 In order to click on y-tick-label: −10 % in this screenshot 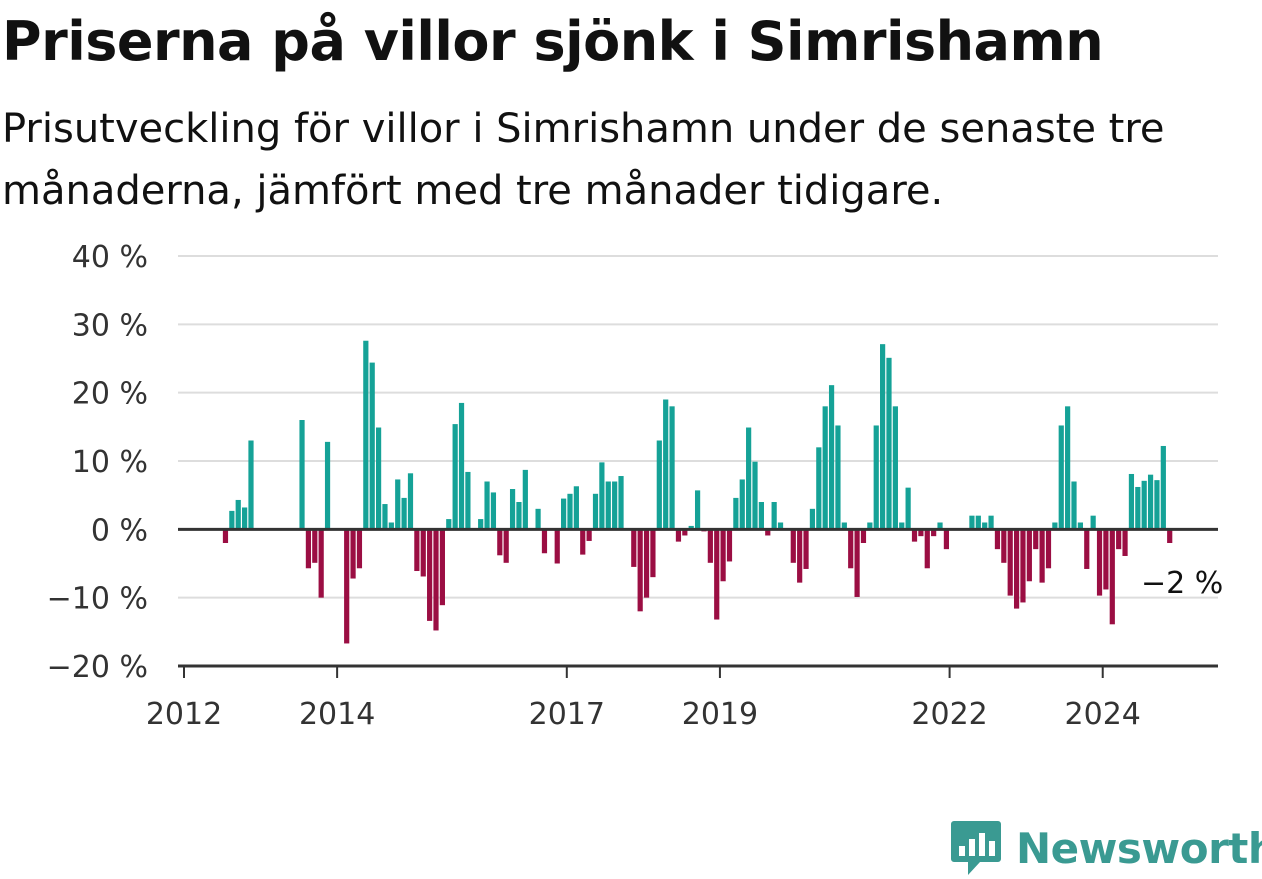, I will do `click(97, 599)`.